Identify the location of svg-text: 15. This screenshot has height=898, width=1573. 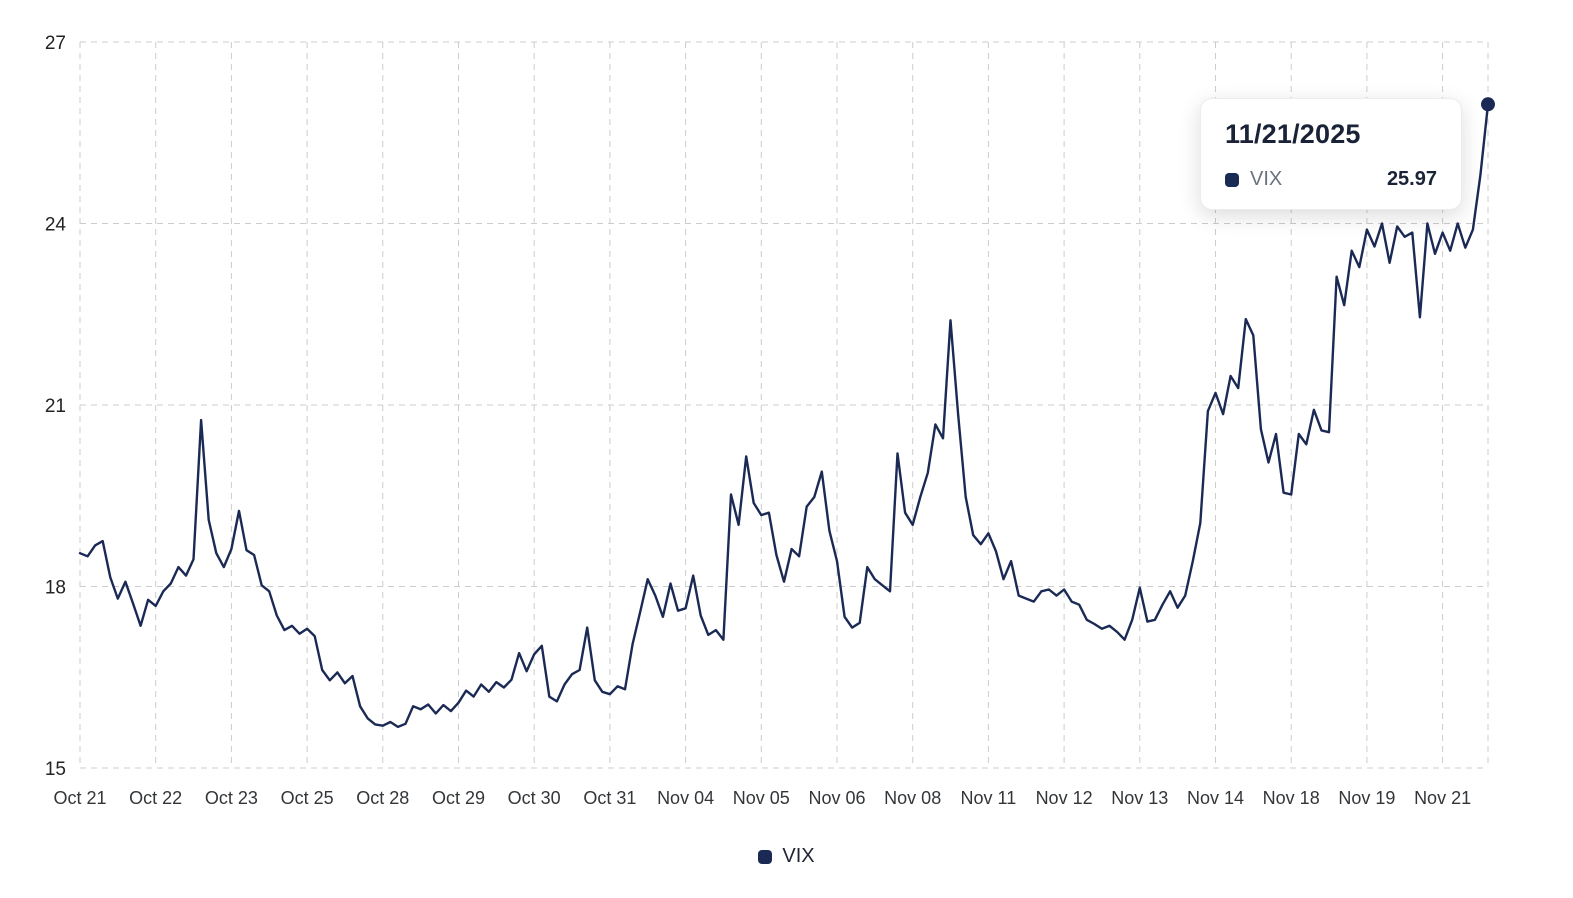
(55, 769).